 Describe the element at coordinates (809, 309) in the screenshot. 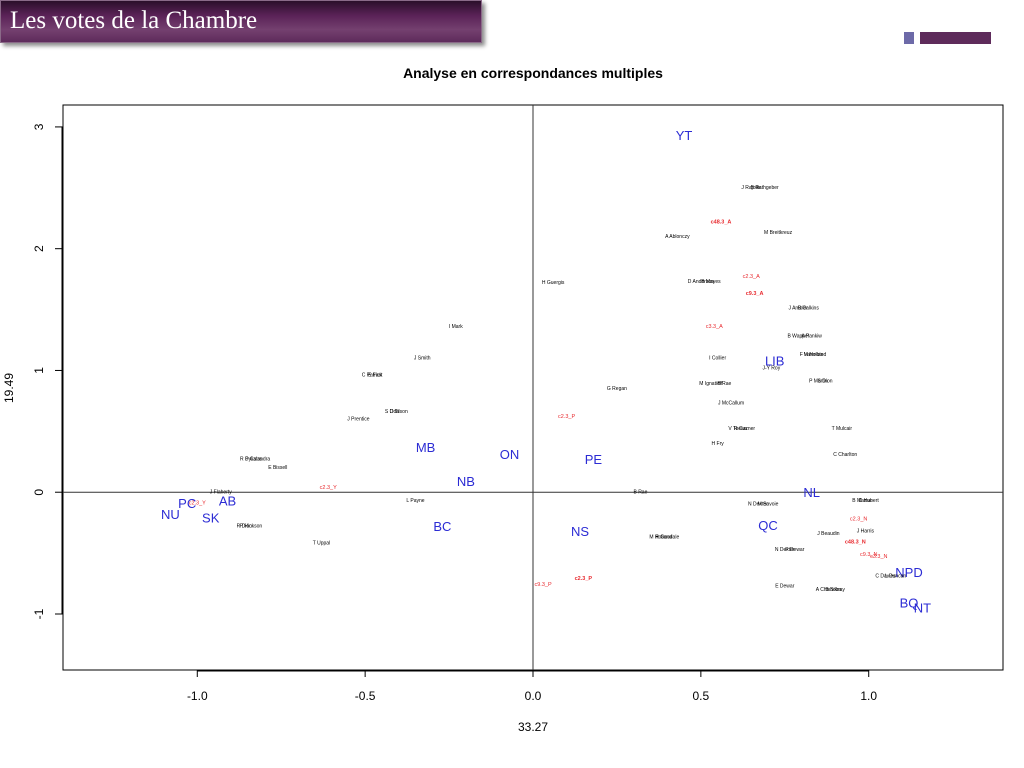

I see `member-label: B Calkins` at that location.